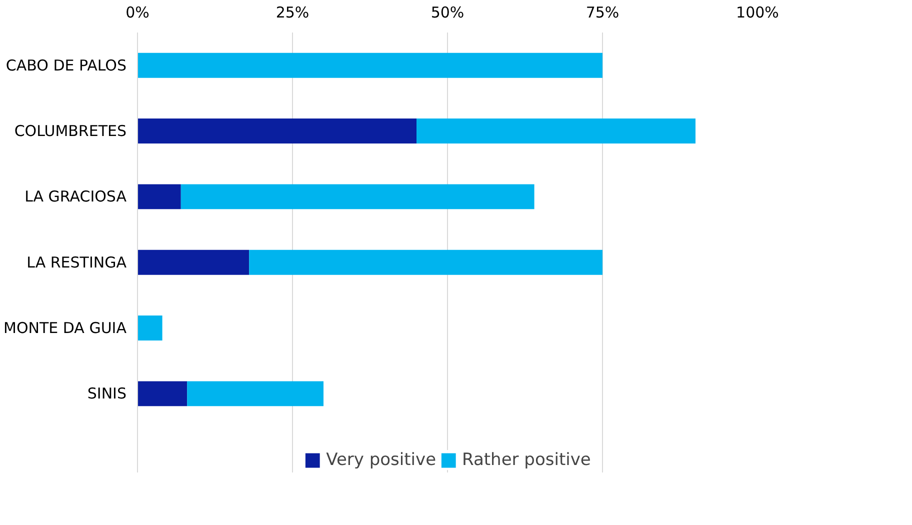 The height and width of the screenshot is (525, 912). Describe the element at coordinates (66, 328) in the screenshot. I see `y-tick-label: MONTE DA GUIA` at that location.